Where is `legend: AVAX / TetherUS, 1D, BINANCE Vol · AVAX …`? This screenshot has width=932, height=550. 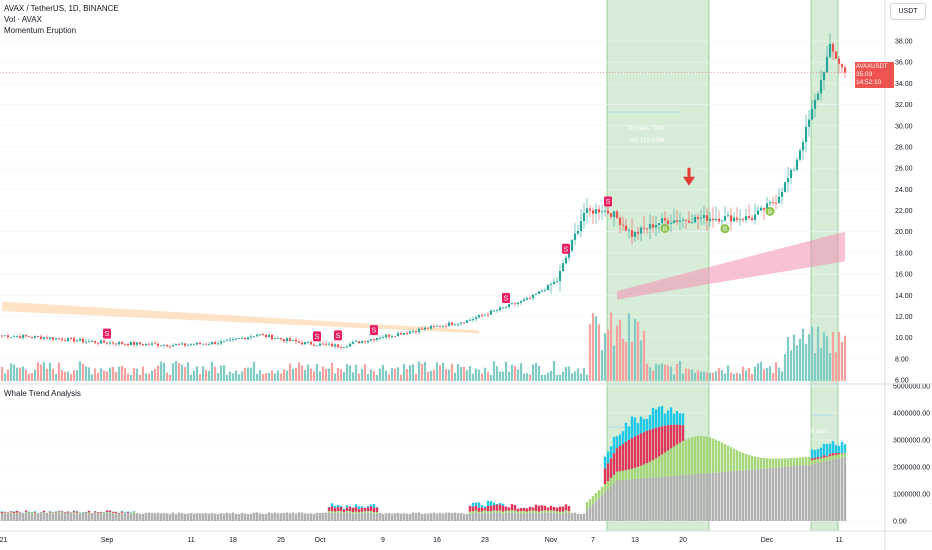 legend: AVAX / TetherUS, 1D, BINANCE Vol · AVAX … is located at coordinates (61, 19).